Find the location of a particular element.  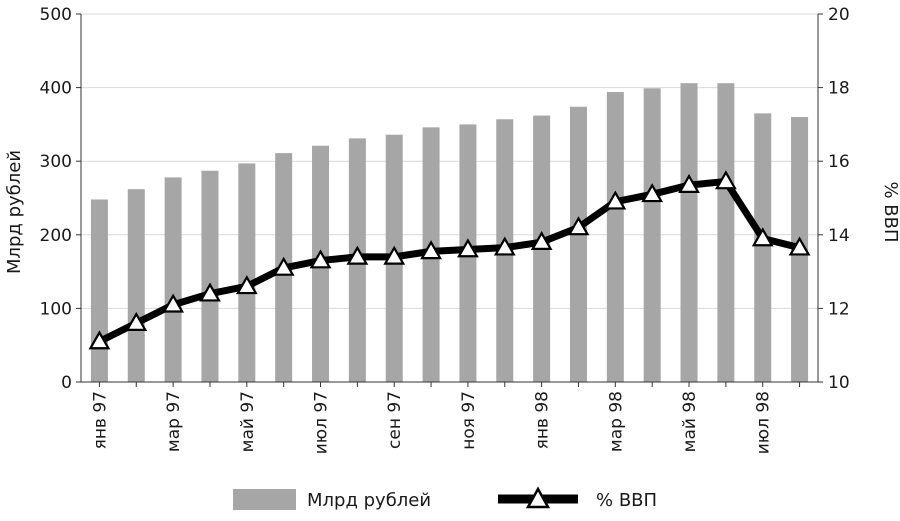

y-right-tick-label: 16 is located at coordinates (839, 162).